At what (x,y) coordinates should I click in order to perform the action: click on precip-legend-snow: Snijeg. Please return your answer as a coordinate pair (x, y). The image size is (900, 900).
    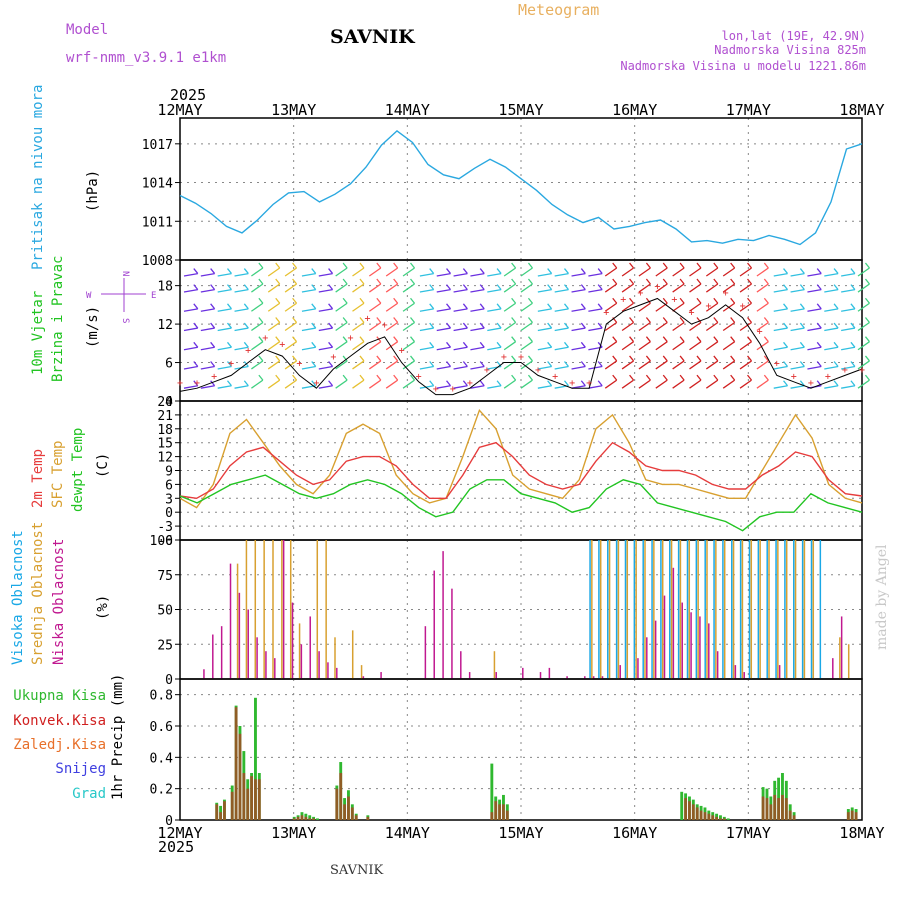
    Looking at the image, I should click on (80, 769).